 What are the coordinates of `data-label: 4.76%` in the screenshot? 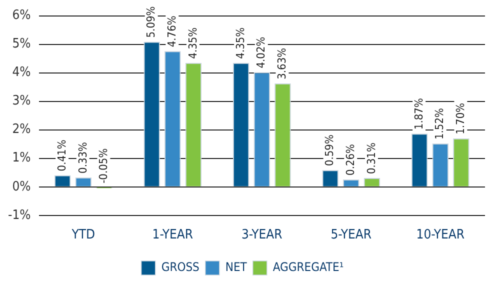 It's located at (172, 32).